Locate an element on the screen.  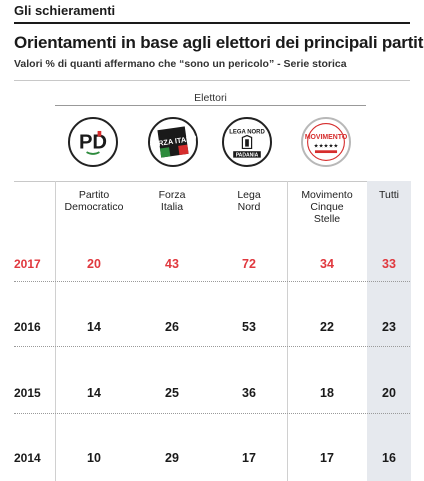
svg-text: LEGA NORD is located at coordinates (247, 133).